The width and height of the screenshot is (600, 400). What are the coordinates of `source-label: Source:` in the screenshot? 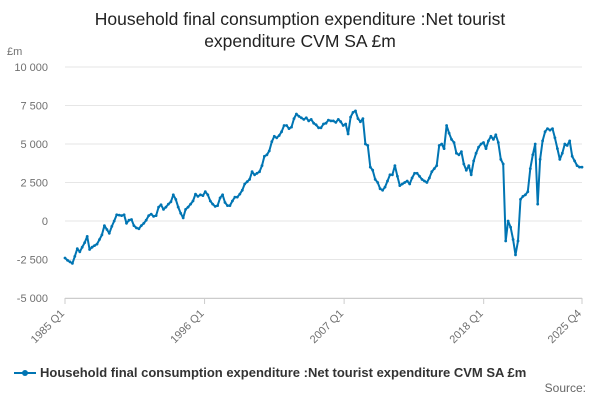 It's located at (565, 388).